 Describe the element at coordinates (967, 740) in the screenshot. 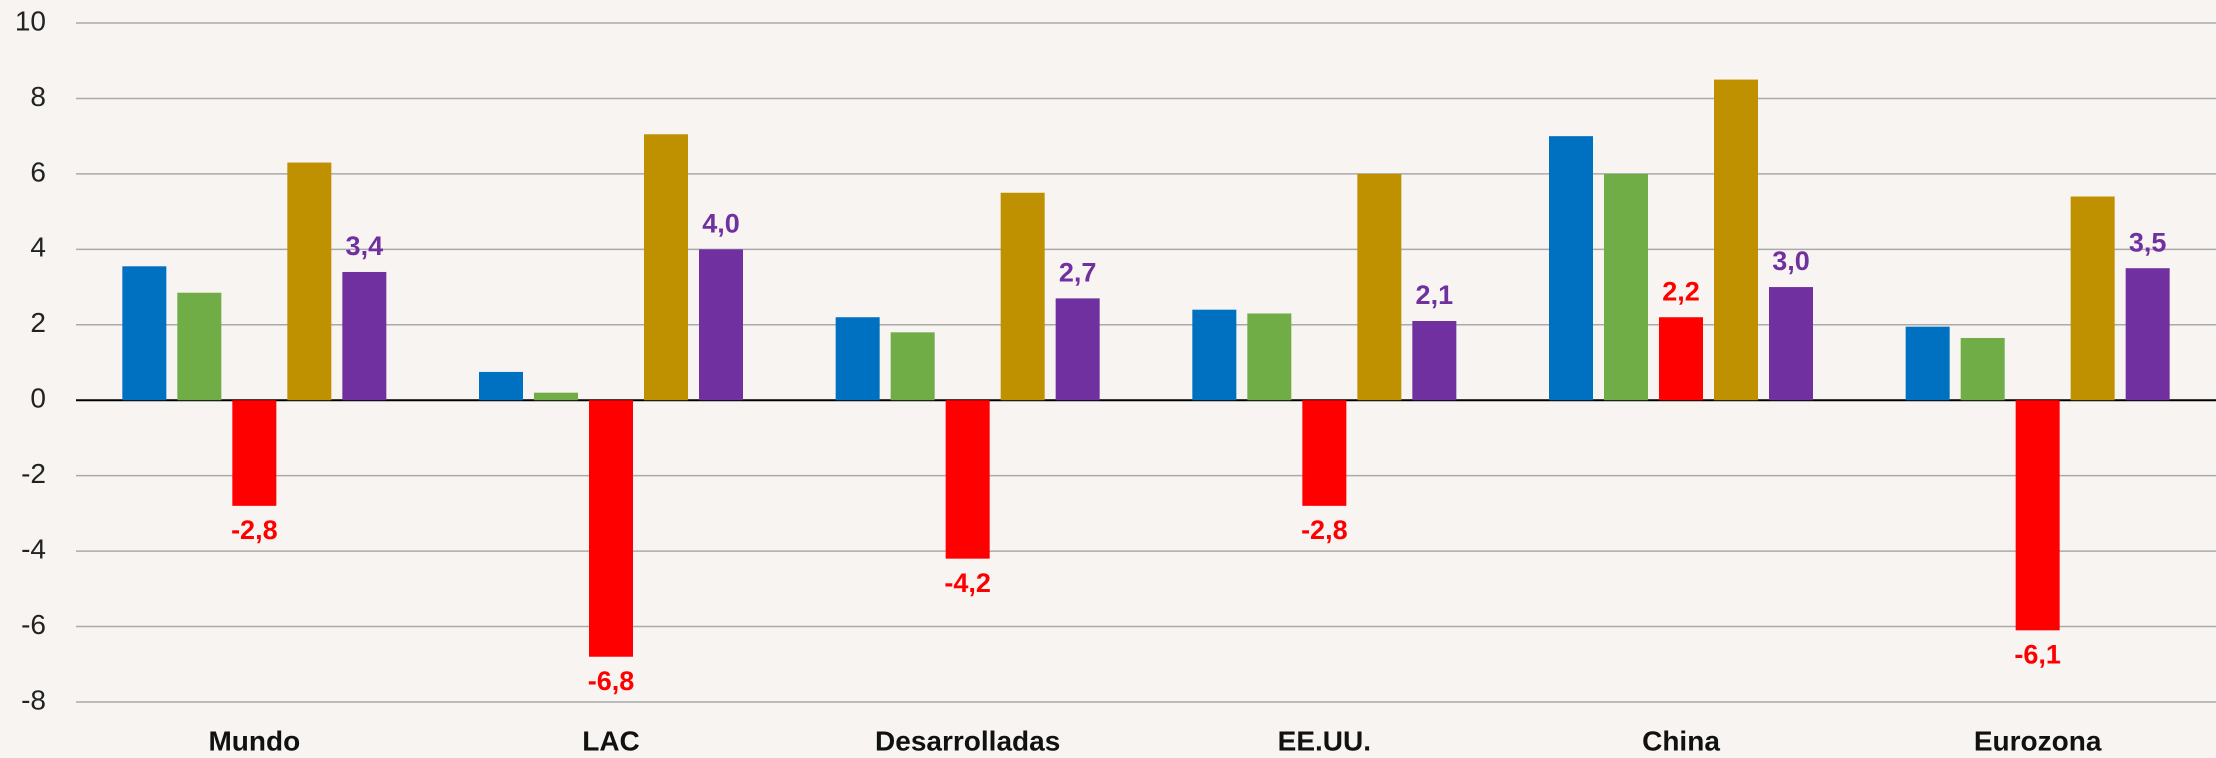

I see `x-tick-label: Desarrolladas` at that location.